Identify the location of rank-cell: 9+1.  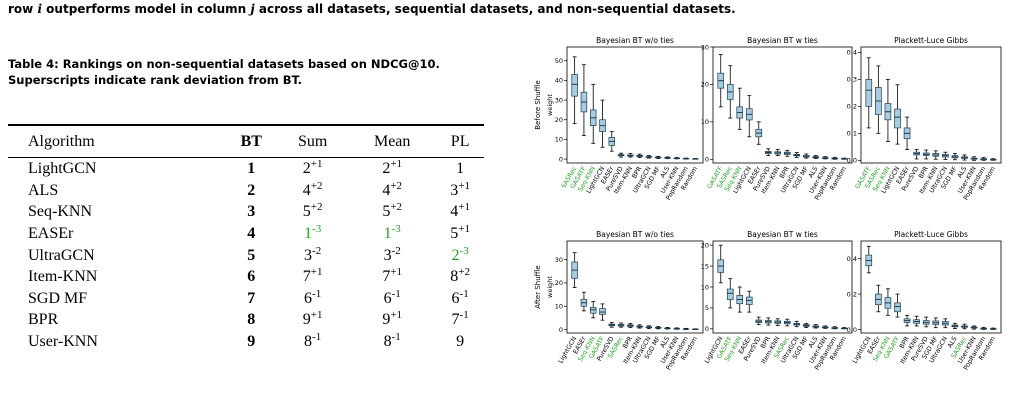
(312, 320).